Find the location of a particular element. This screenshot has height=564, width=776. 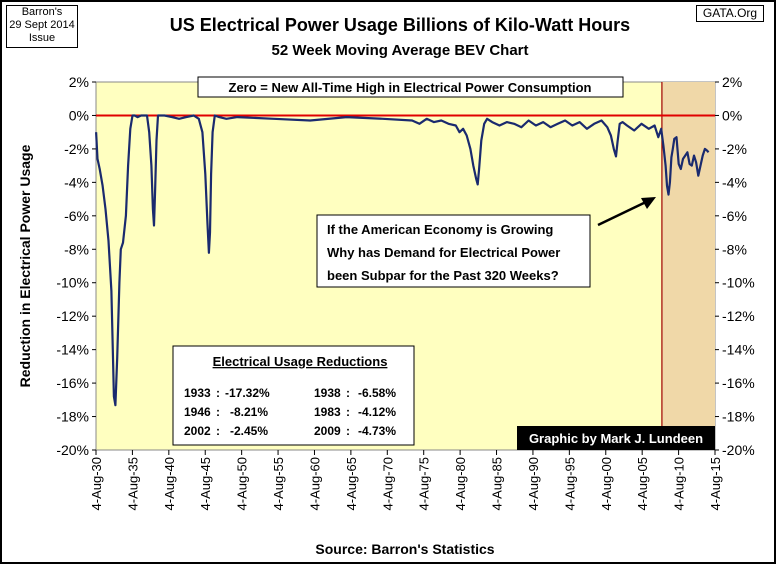

x-axis-label: Source: Barron's Statistics is located at coordinates (404, 549).